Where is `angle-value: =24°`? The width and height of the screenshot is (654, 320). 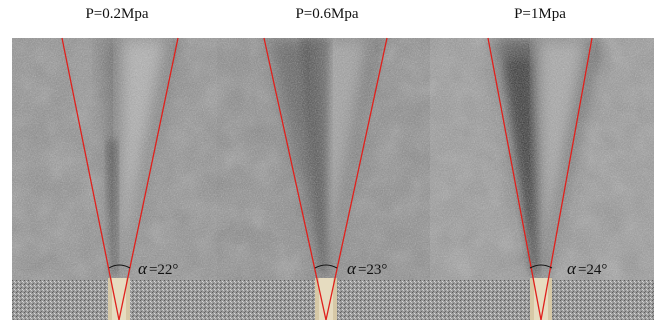
angle-value: =24° is located at coordinates (592, 270).